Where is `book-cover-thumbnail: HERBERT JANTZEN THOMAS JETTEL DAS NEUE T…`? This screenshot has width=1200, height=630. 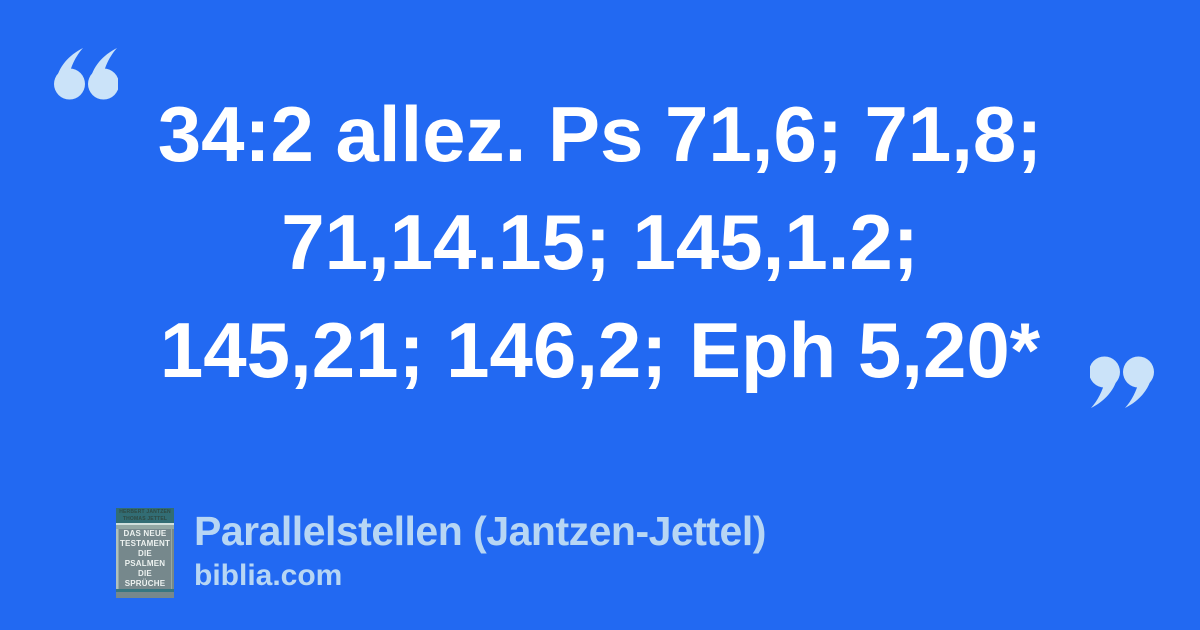
book-cover-thumbnail: HERBERT JANTZEN THOMAS JETTEL DAS NEUE T… is located at coordinates (145, 553).